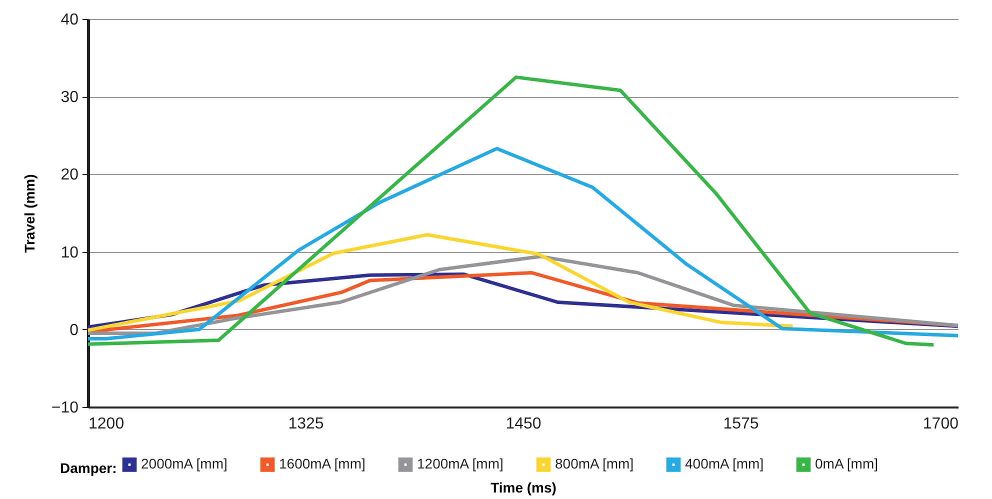 Image resolution: width=992 pixels, height=499 pixels. Describe the element at coordinates (88, 468) in the screenshot. I see `legend-title: Damper:` at that location.